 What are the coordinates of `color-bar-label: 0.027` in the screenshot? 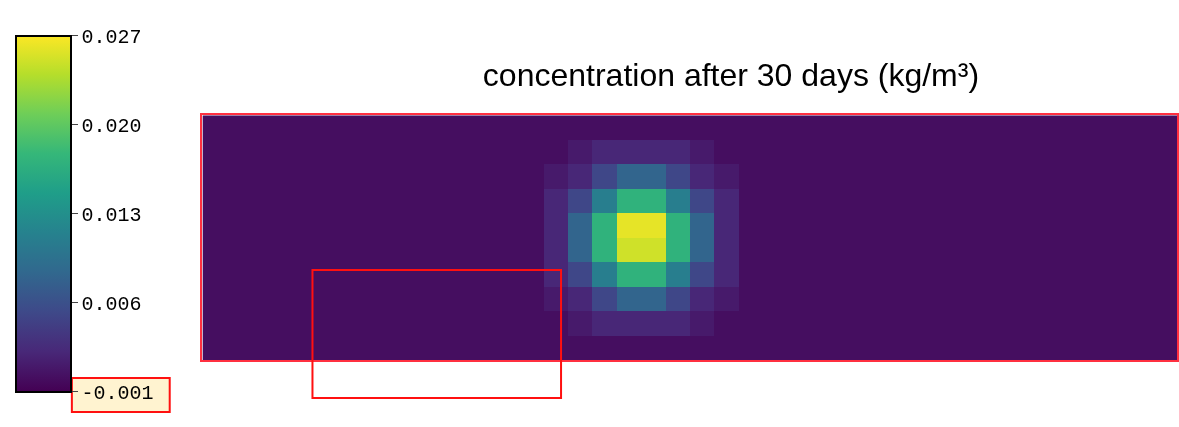 It's located at (111, 37).